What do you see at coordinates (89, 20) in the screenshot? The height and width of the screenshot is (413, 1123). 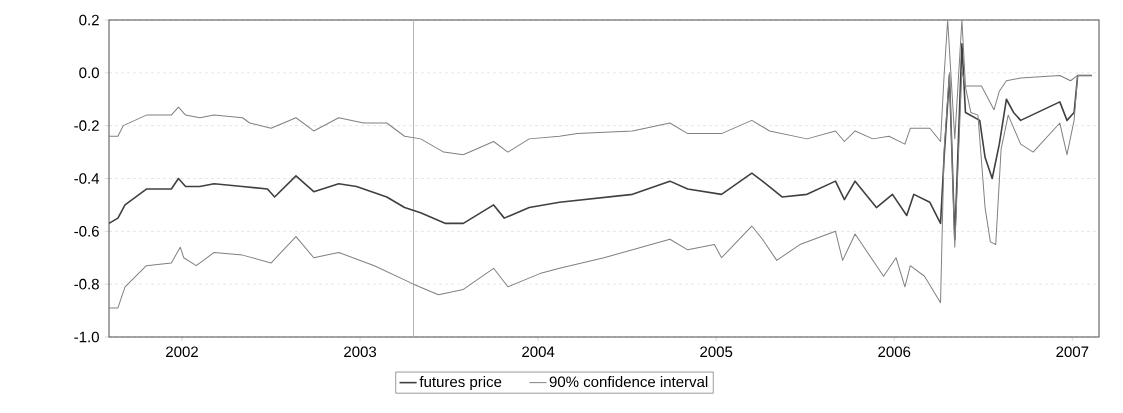 I see `y-tick-label: 0.2` at bounding box center [89, 20].